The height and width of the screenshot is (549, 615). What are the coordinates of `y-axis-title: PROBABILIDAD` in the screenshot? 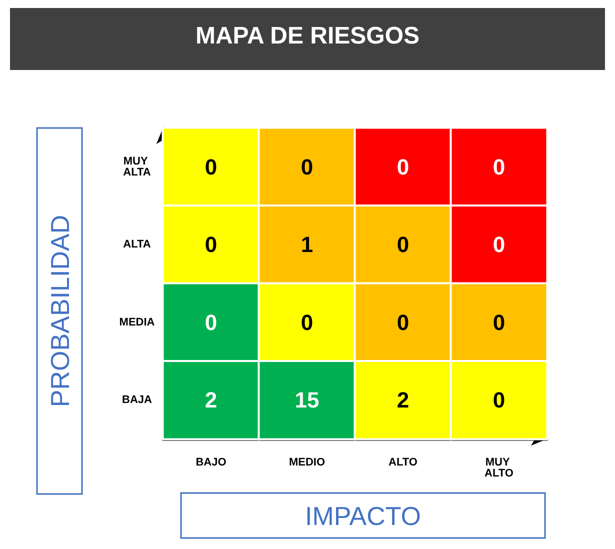 It's located at (60, 311).